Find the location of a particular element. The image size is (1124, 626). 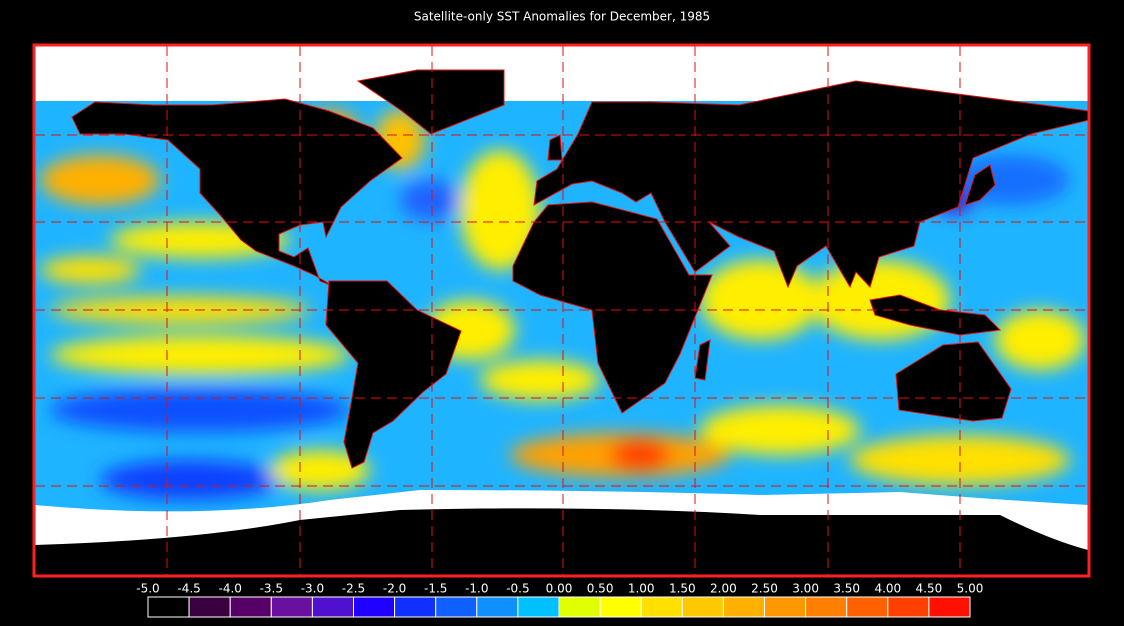

madagascar is located at coordinates (702, 360).